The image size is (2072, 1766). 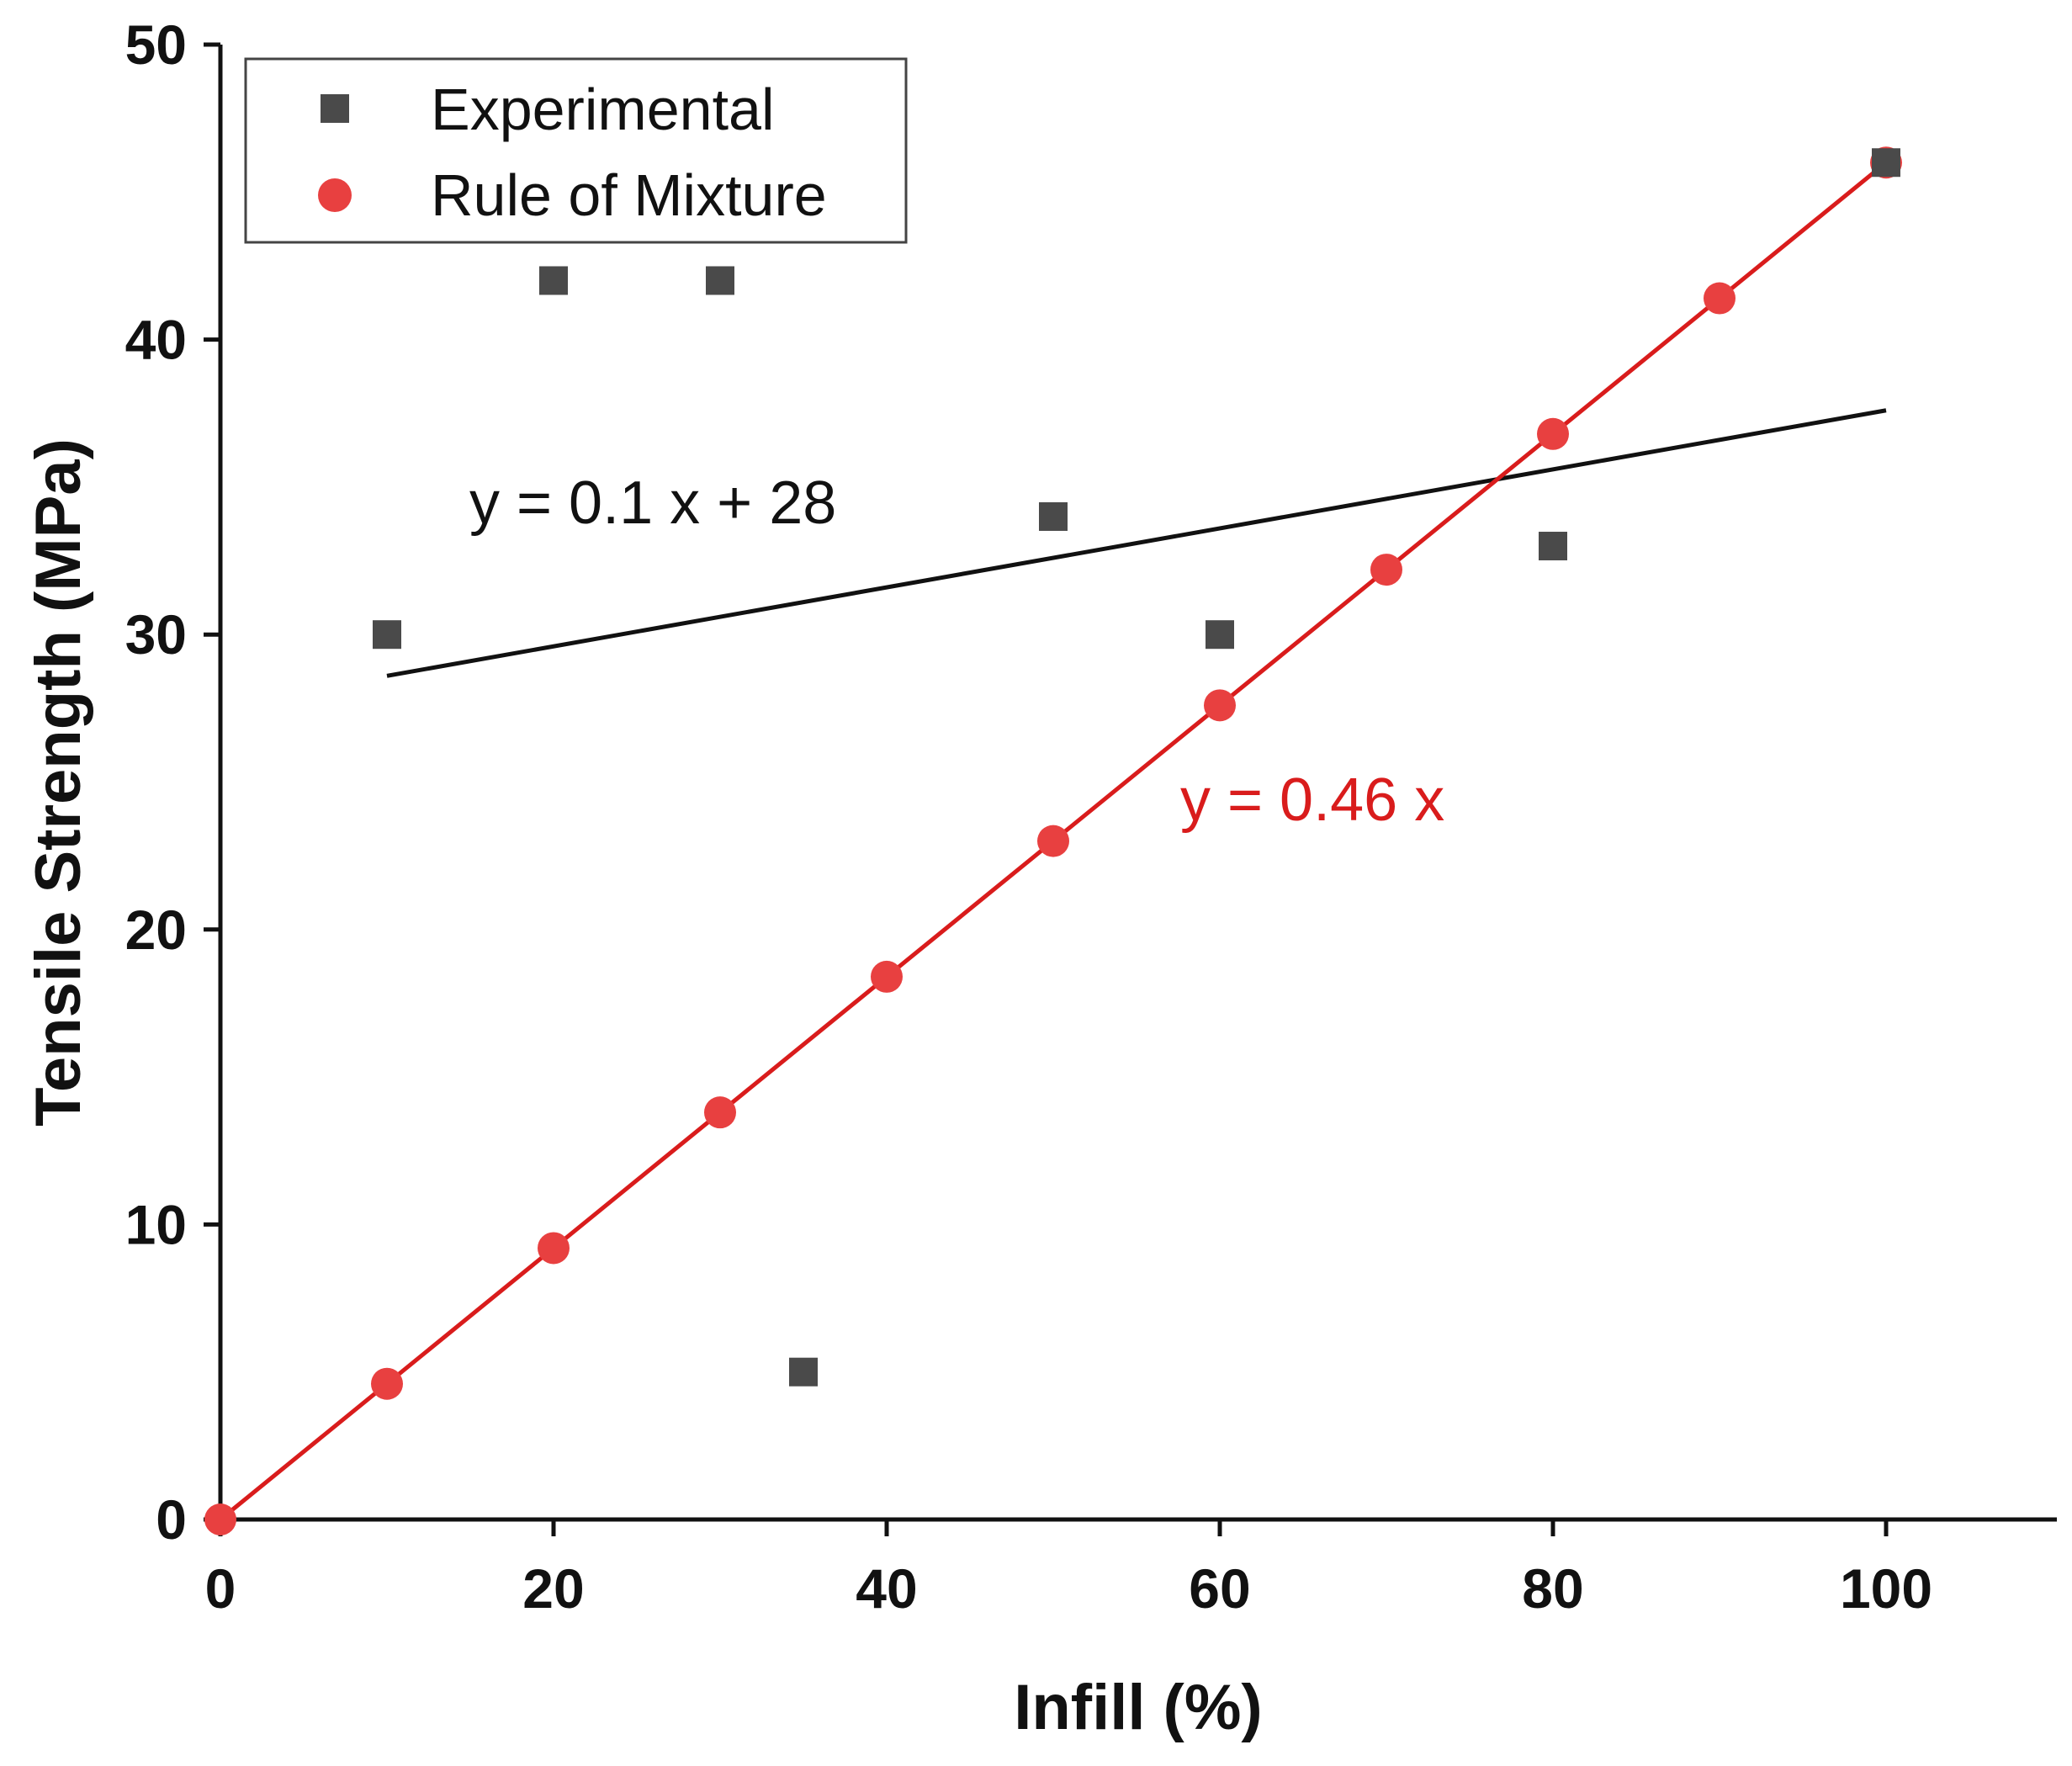 What do you see at coordinates (156, 635) in the screenshot?
I see `y-tick-label: 30` at bounding box center [156, 635].